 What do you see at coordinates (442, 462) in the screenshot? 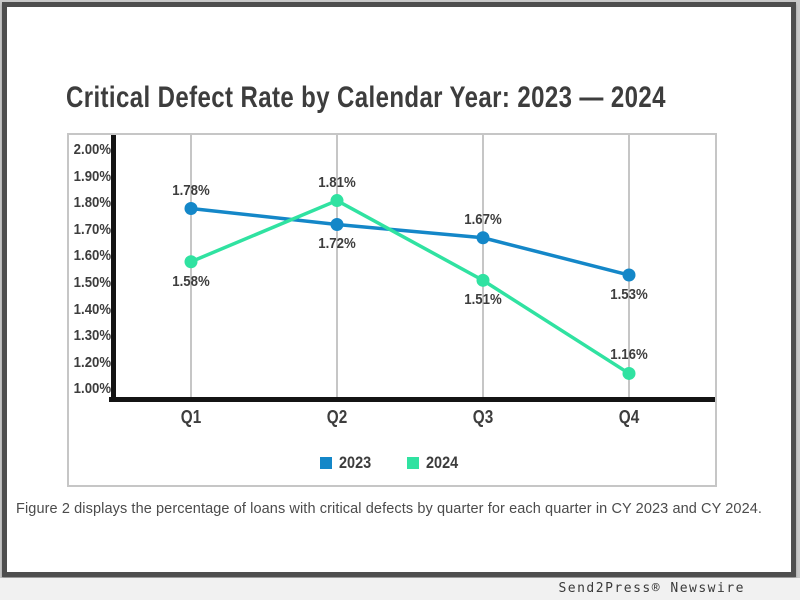
I see `legend-label-2024: 2024` at bounding box center [442, 462].